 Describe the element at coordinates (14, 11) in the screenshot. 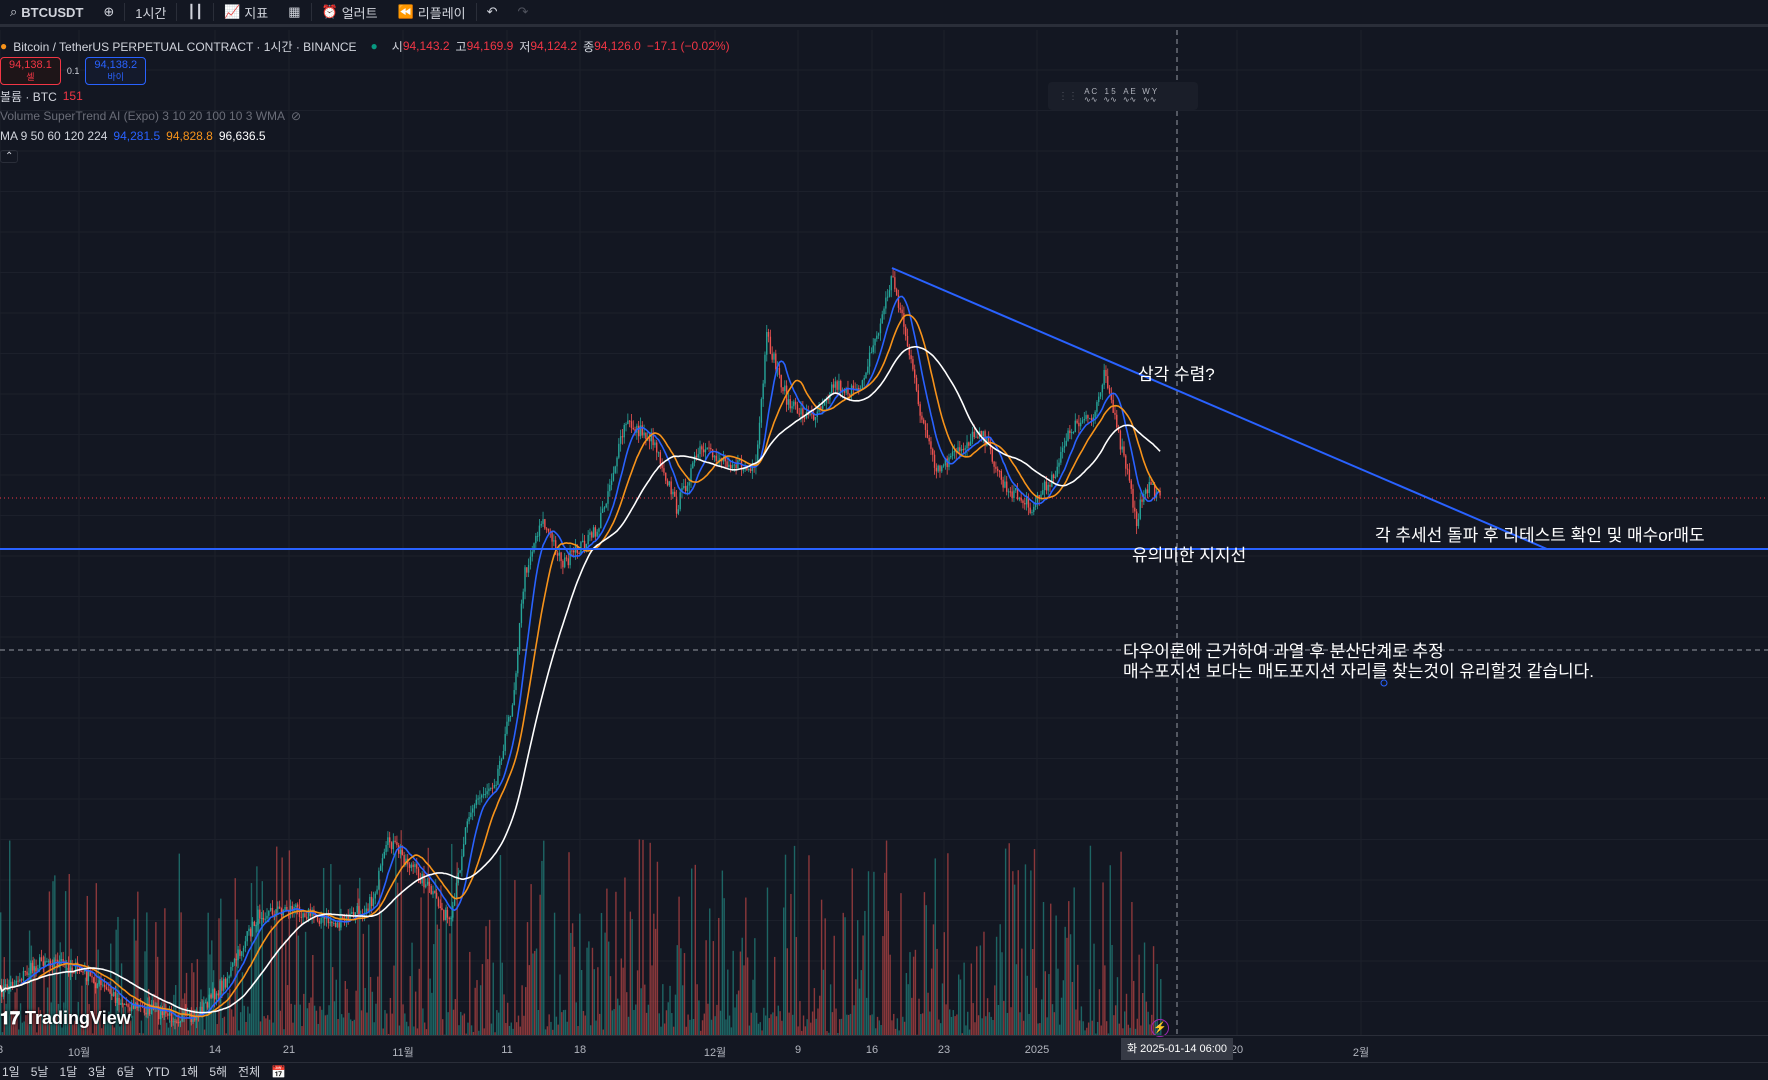

I see `search-icon: ⌕` at that location.